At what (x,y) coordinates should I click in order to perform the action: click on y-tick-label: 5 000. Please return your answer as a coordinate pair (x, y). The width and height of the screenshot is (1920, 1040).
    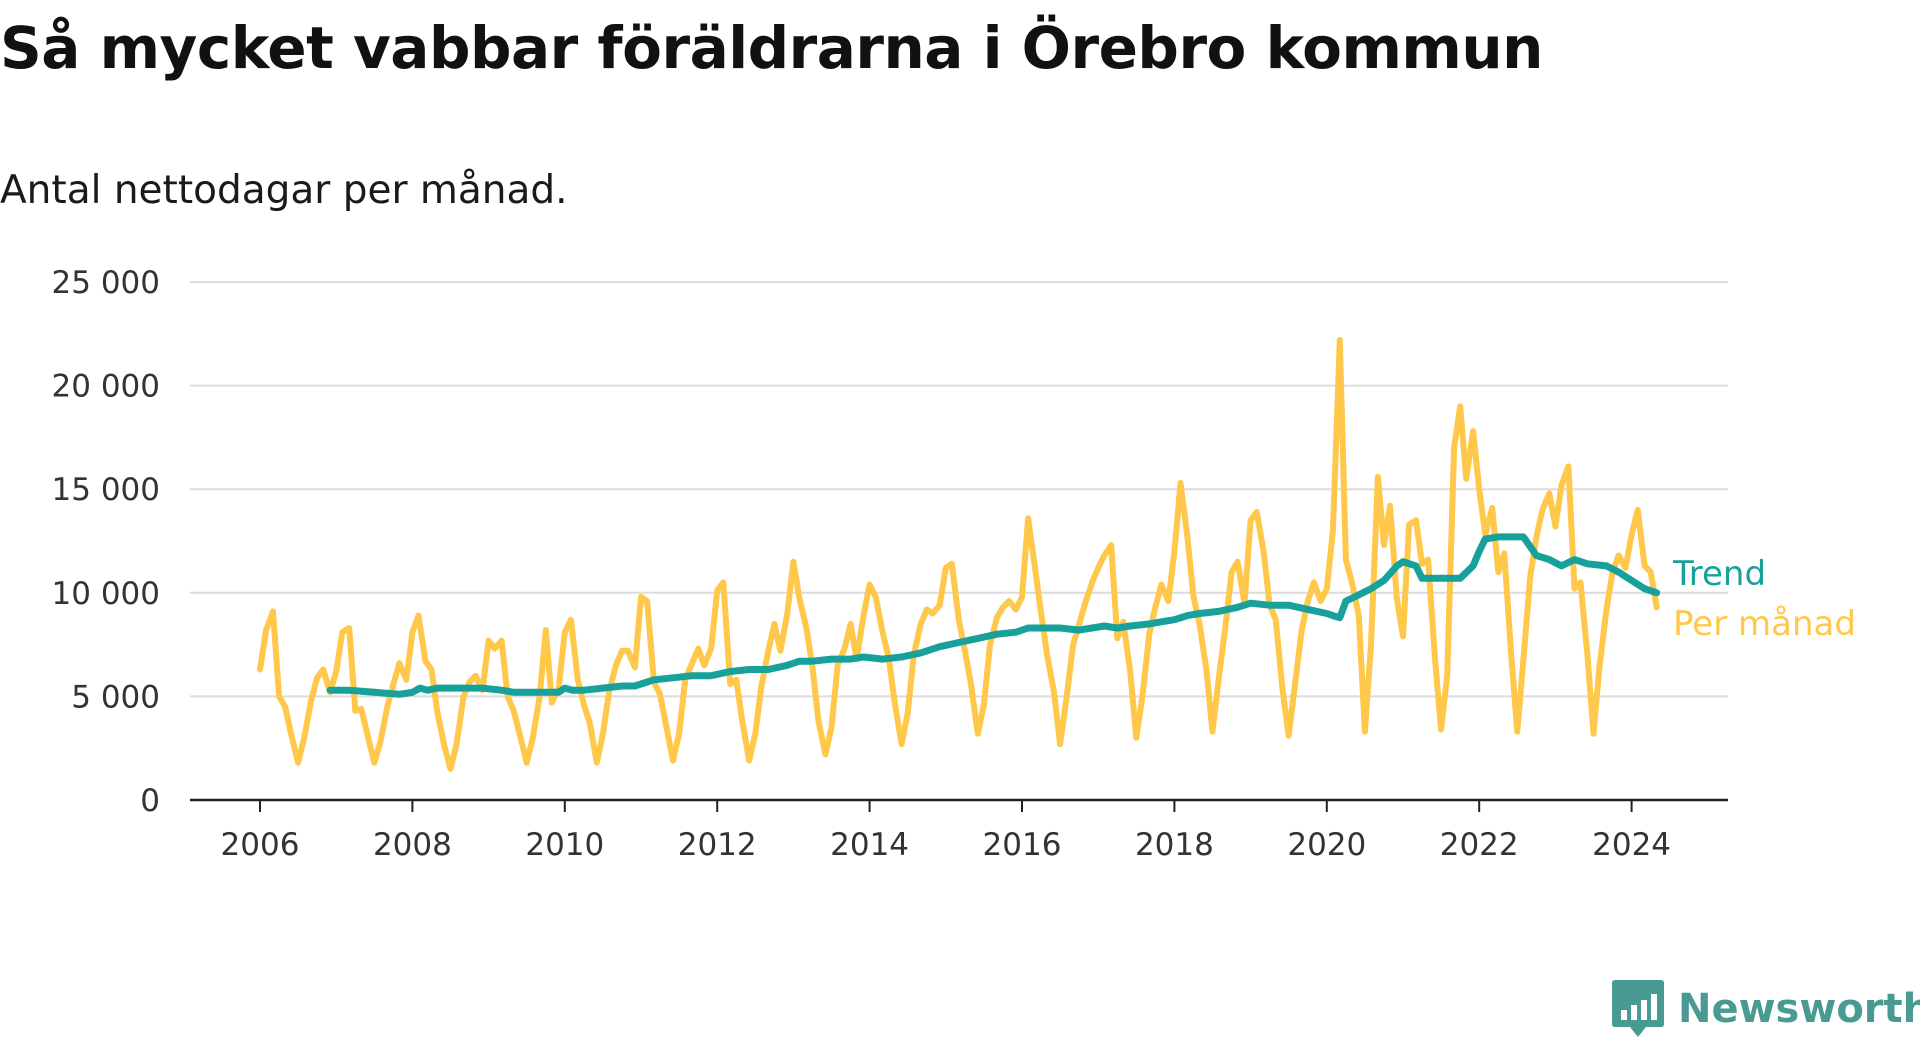
    Looking at the image, I should click on (115, 697).